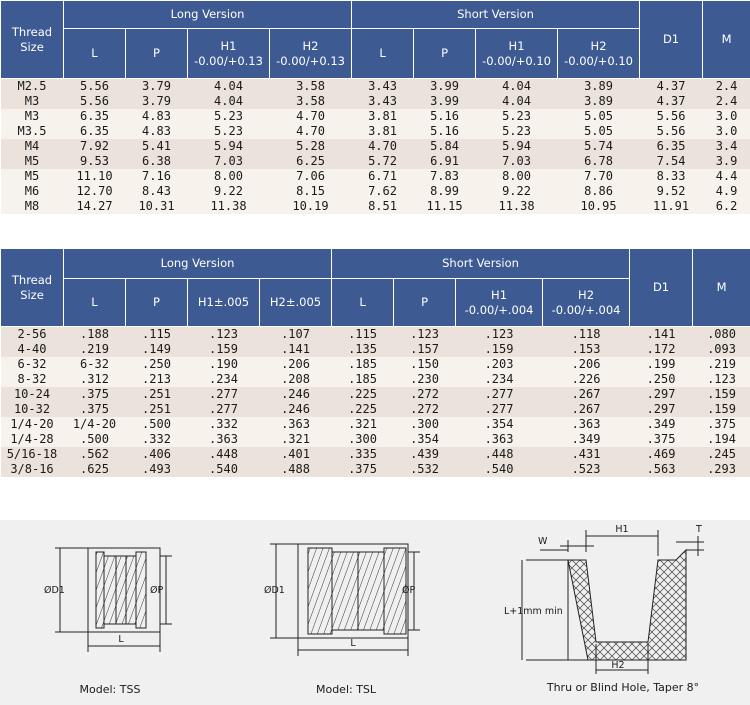 Image resolution: width=750 pixels, height=705 pixels. What do you see at coordinates (382, 131) in the screenshot?
I see `value-cell: 3.81` at bounding box center [382, 131].